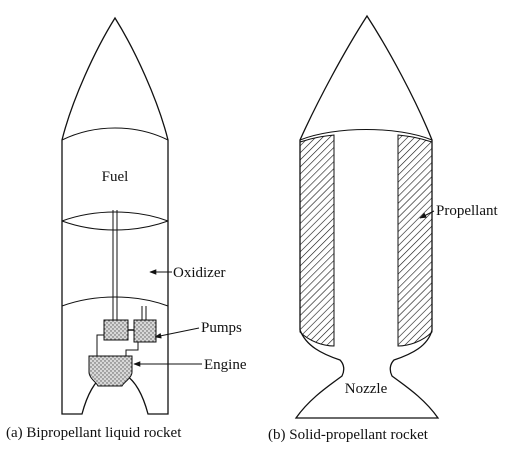 The image size is (522, 453). I want to click on solid-nose-separator, so click(366, 135).